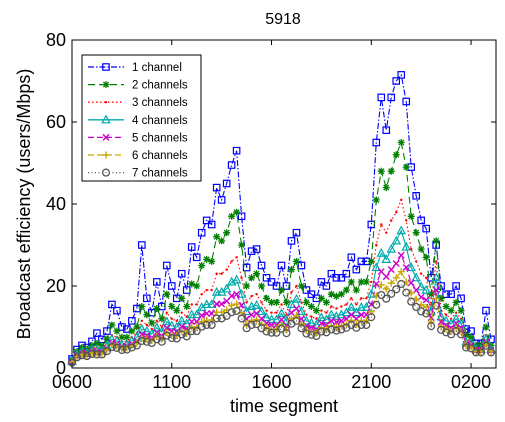 The height and width of the screenshot is (422, 505). Describe the element at coordinates (171, 382) in the screenshot. I see `x-tick-label: 1100` at that location.